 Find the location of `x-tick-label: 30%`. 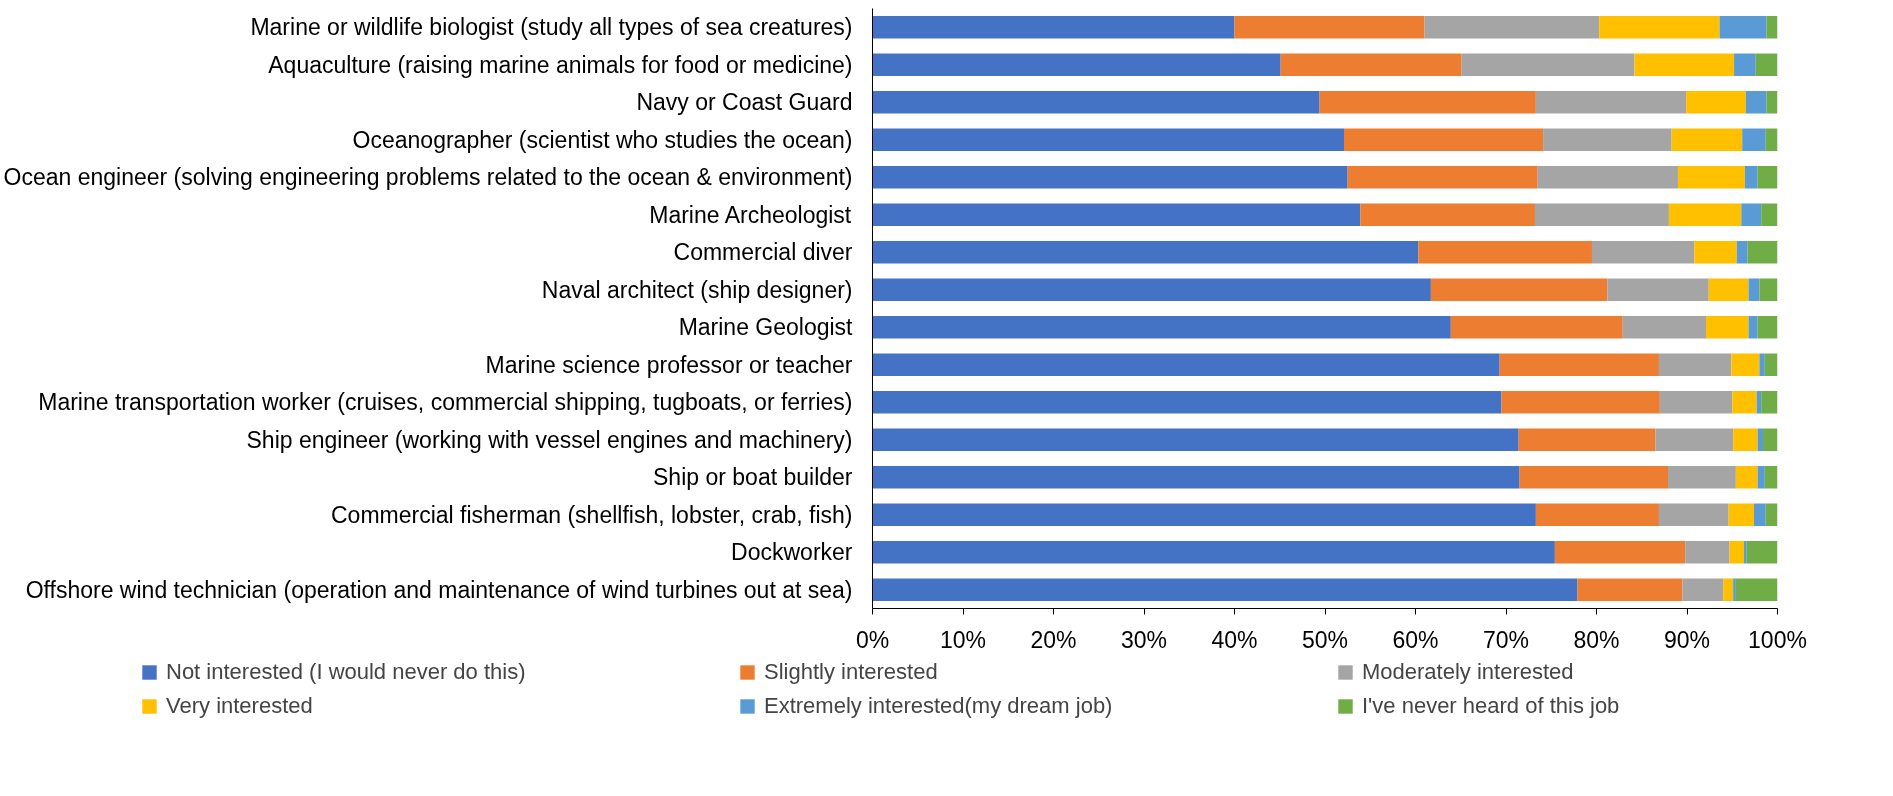

x-tick-label: 30% is located at coordinates (1144, 639).